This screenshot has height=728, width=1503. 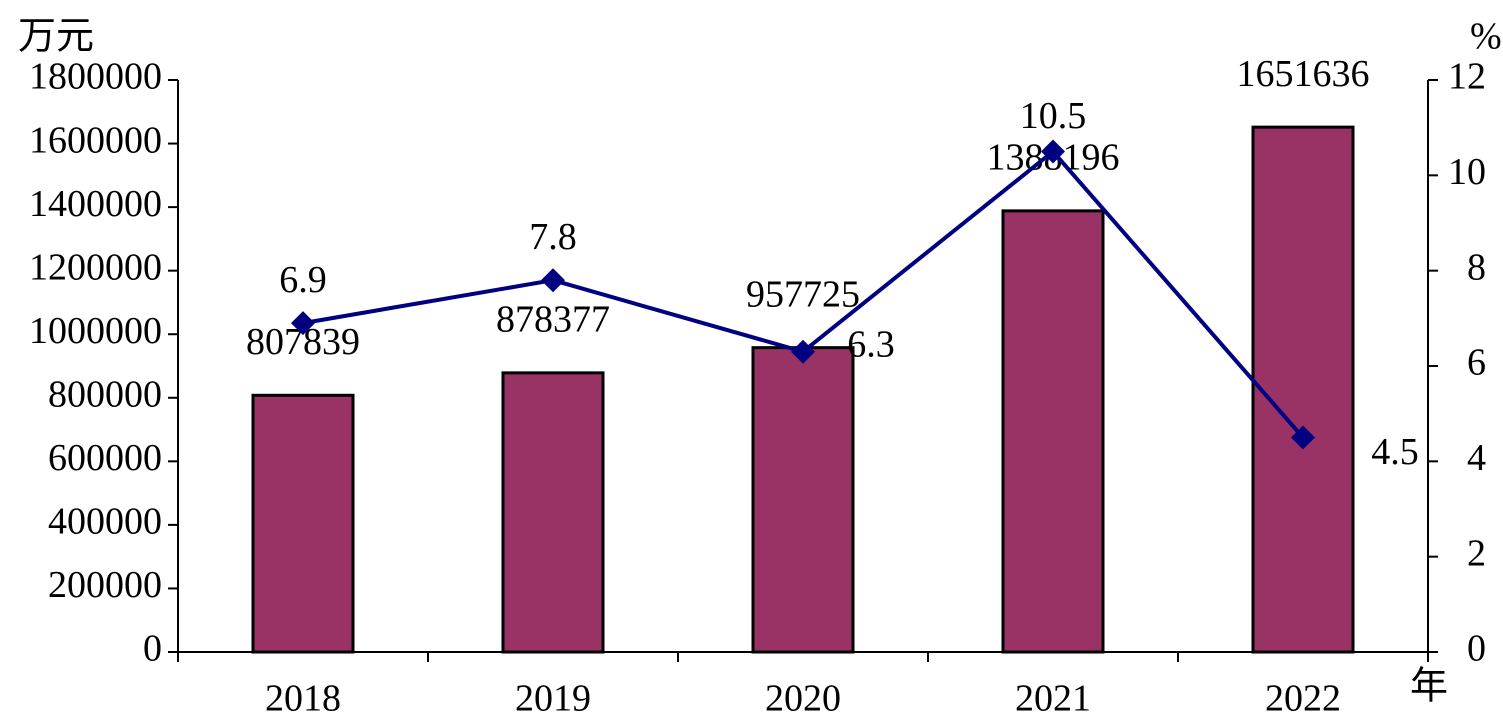 What do you see at coordinates (152, 649) in the screenshot?
I see `y-tick-label: 0` at bounding box center [152, 649].